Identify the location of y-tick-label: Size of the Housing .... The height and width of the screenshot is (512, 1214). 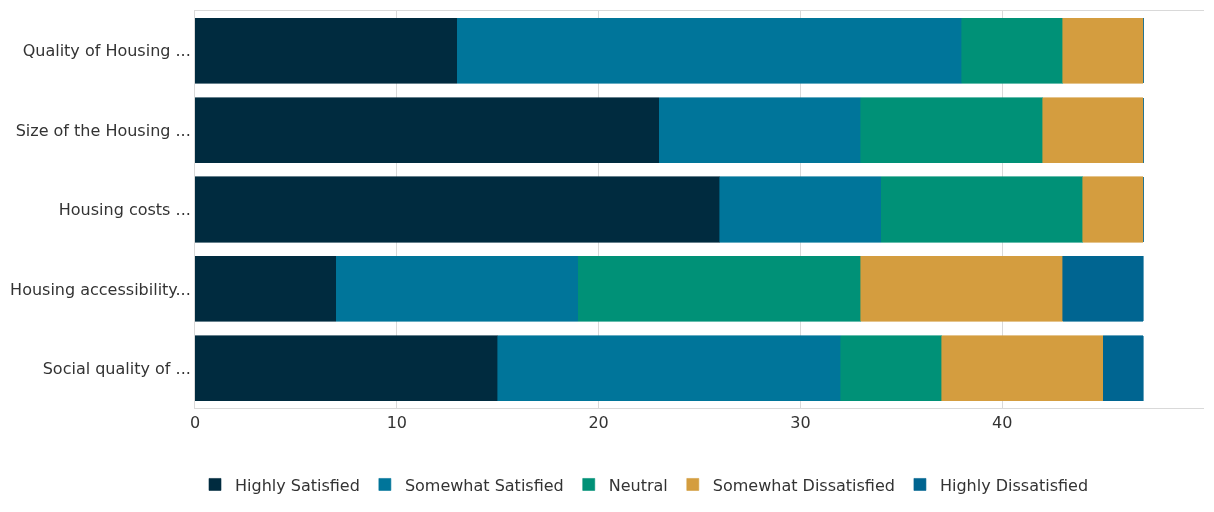
(103, 130).